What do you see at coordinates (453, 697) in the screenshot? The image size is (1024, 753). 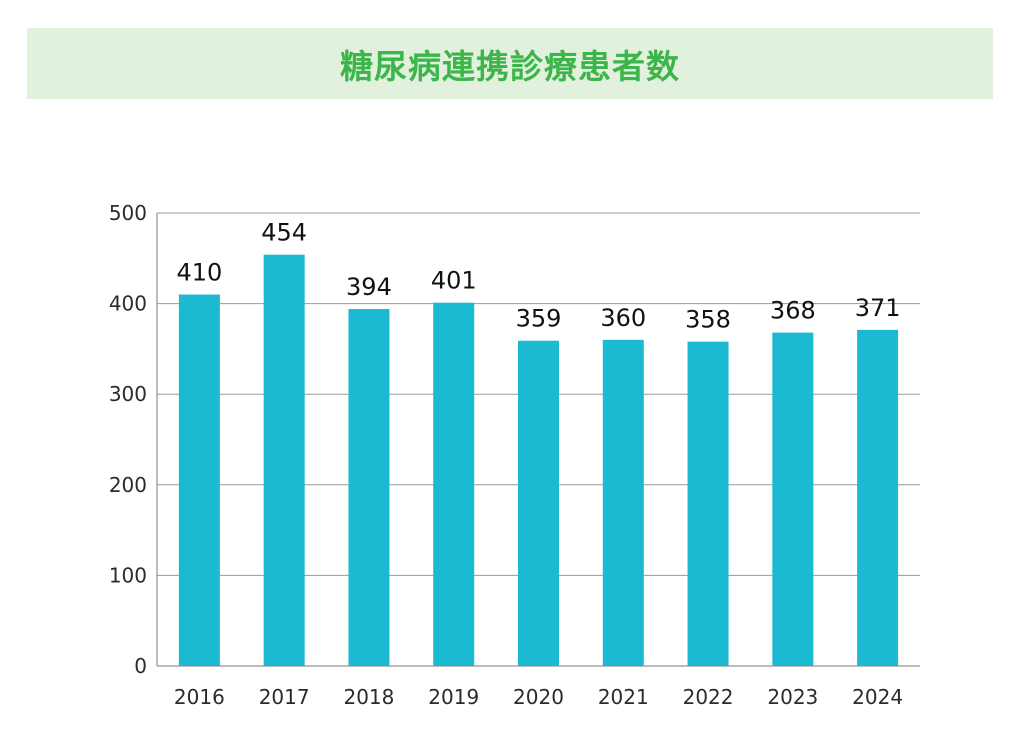 I see `x-tick-label-2019: 2019` at bounding box center [453, 697].